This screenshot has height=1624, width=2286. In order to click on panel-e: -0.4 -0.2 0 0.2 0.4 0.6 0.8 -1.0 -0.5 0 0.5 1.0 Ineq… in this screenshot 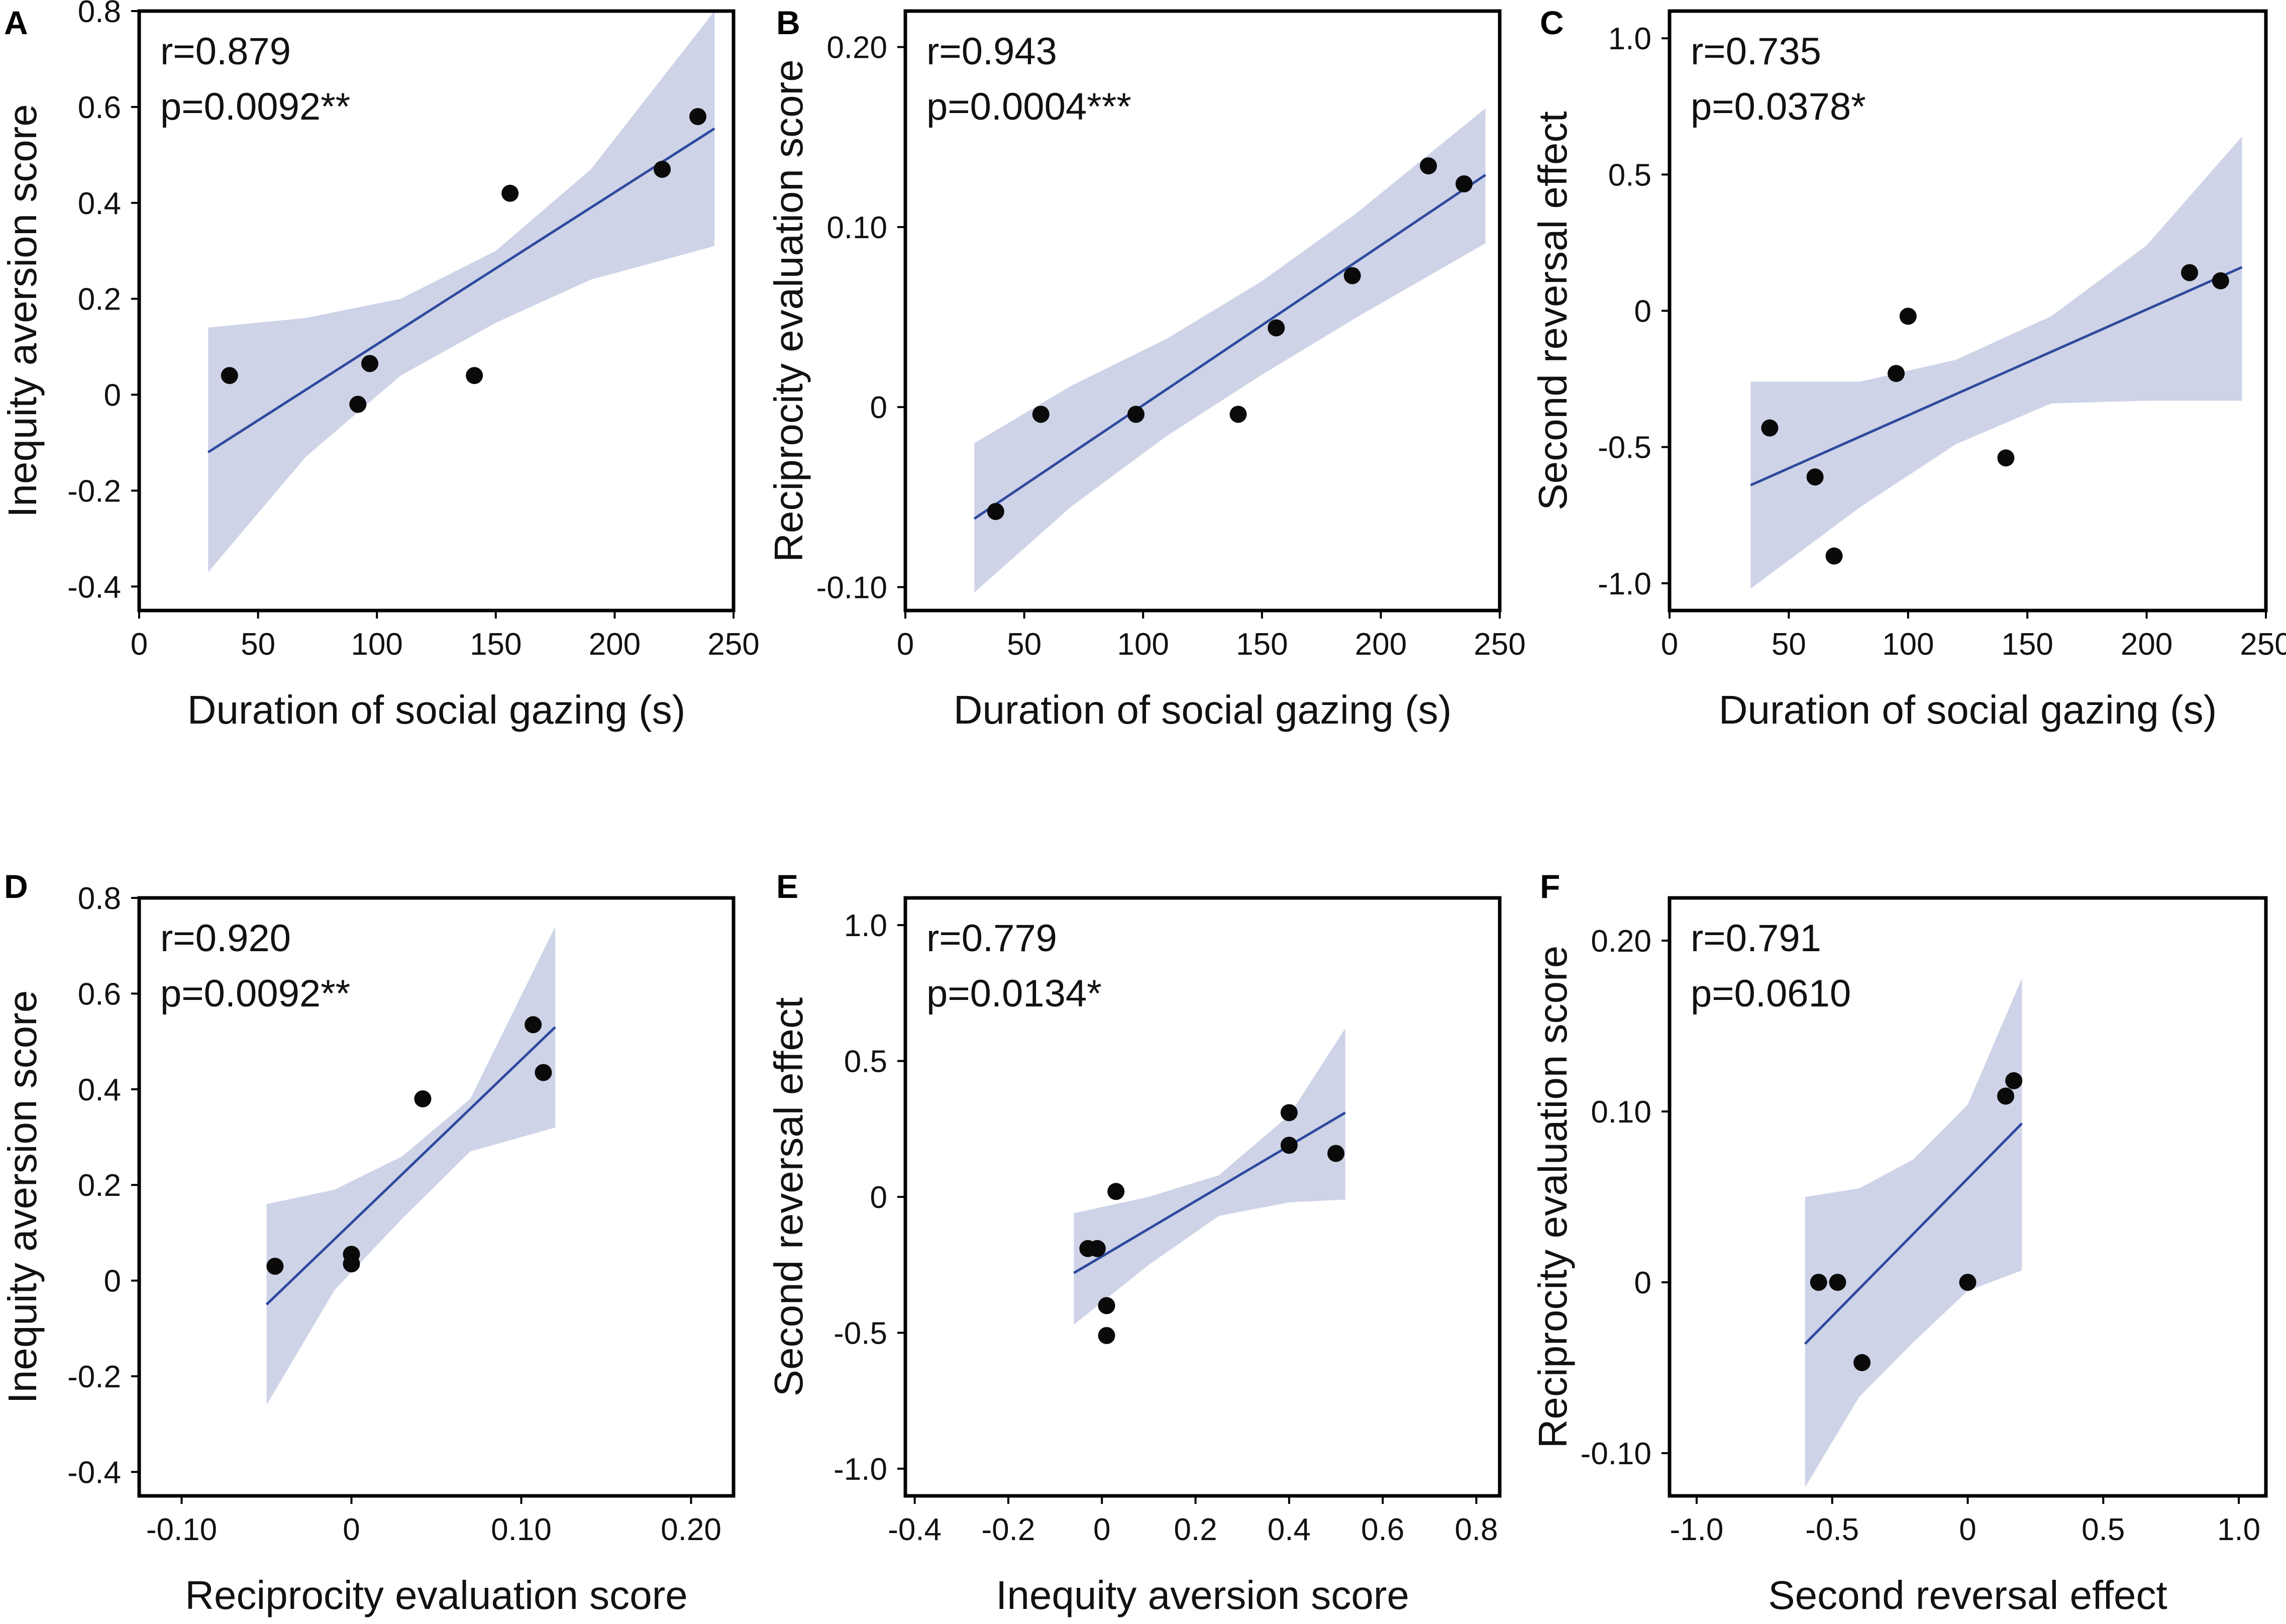, I will do `click(1134, 1242)`.